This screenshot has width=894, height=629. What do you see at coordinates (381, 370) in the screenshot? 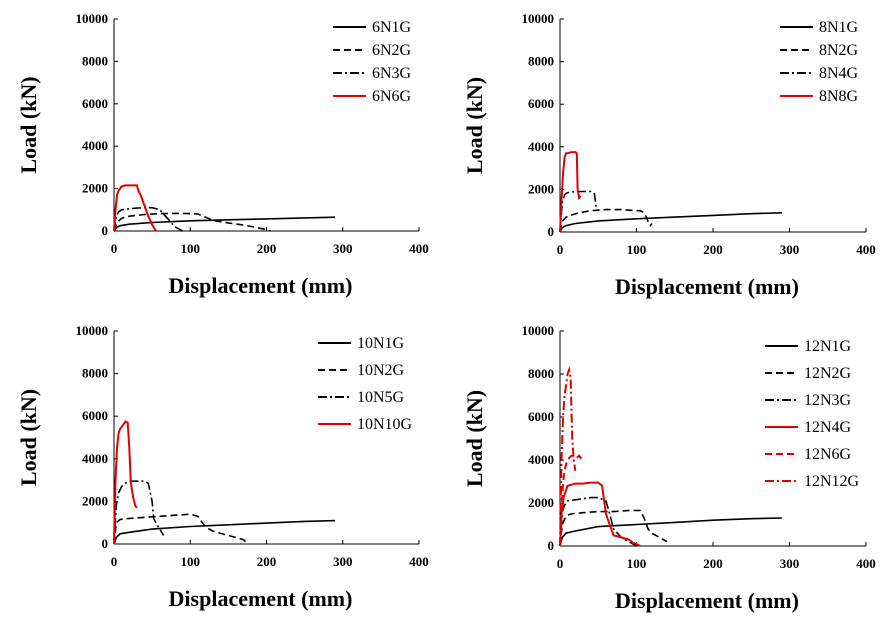
I see `legend-label: 10N2G` at bounding box center [381, 370].